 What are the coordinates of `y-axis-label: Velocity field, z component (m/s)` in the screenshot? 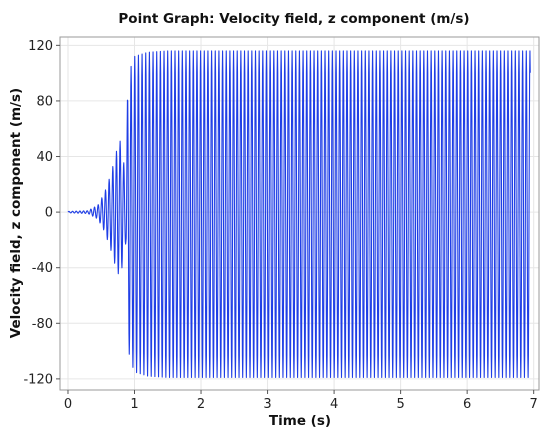 It's located at (16, 213).